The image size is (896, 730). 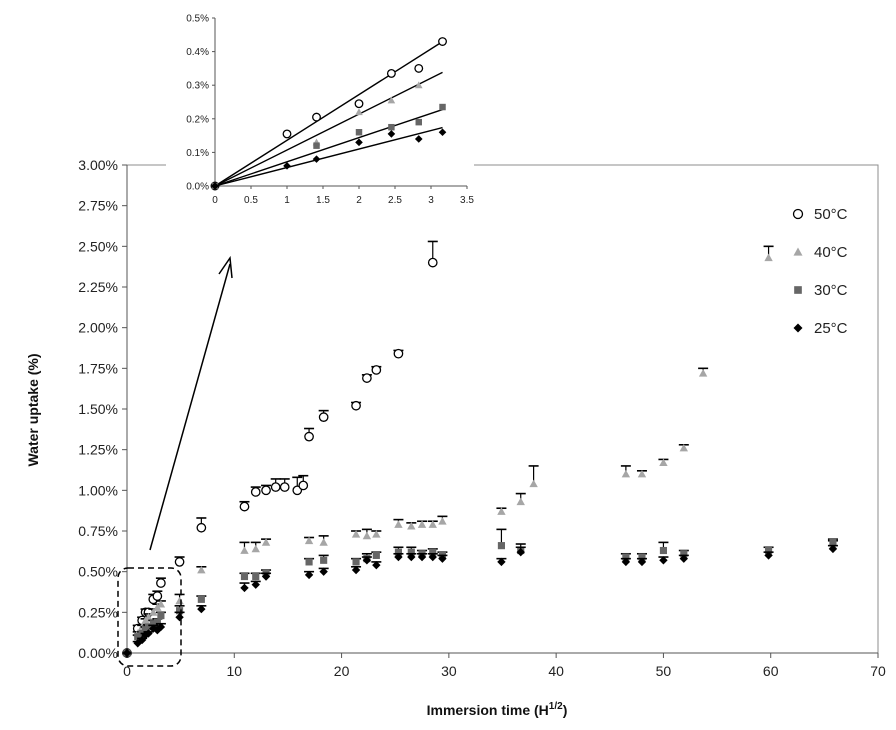 I want to click on y-tick-label: 0.00%, so click(x=98, y=653).